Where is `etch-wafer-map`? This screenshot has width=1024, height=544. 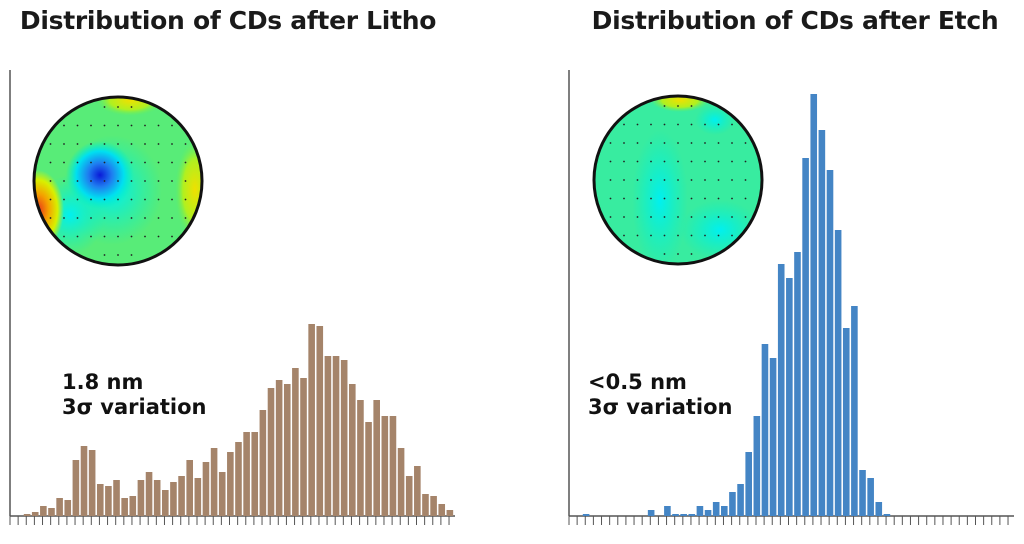 etch-wafer-map is located at coordinates (678, 180).